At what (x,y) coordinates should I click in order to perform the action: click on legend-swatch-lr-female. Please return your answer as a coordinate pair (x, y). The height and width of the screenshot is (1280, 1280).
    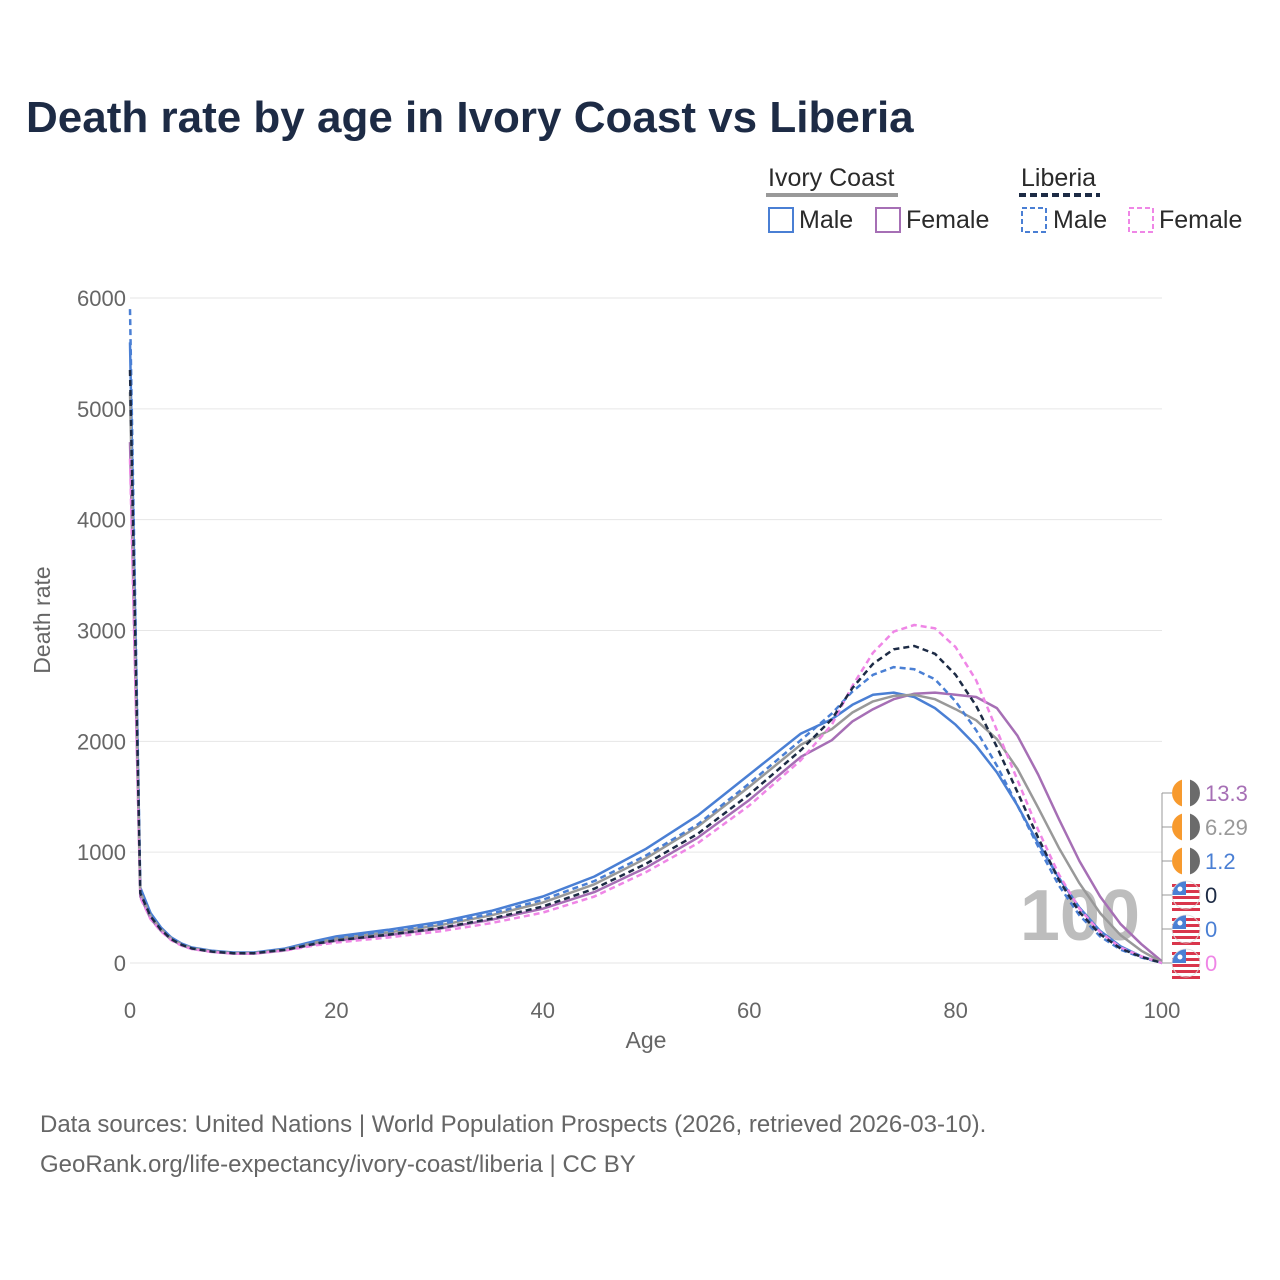
    Looking at the image, I should click on (1141, 220).